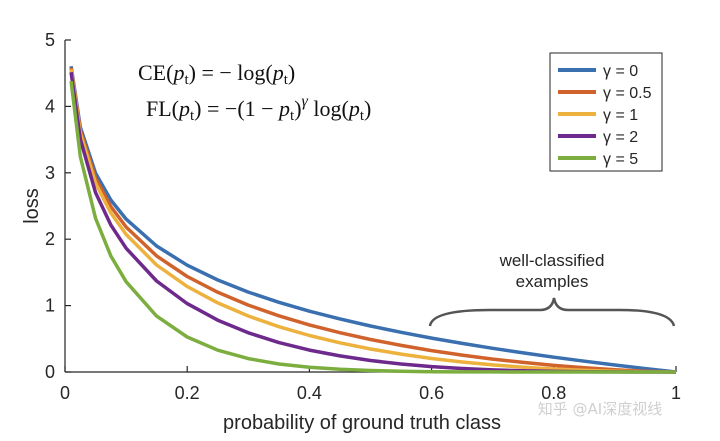 This screenshot has width=720, height=441. I want to click on y-tick-label: 0, so click(50, 372).